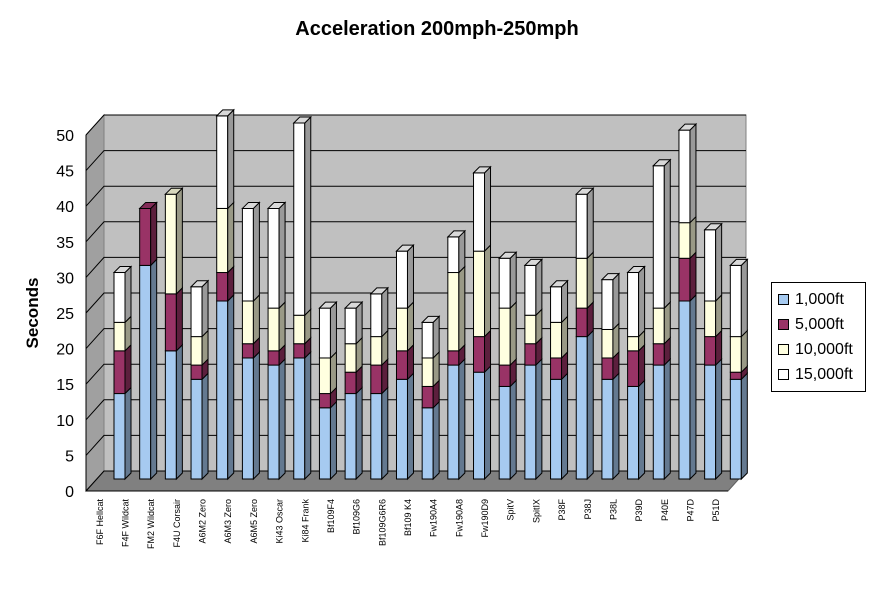  Describe the element at coordinates (821, 299) in the screenshot. I see `legend-item: 1,000ft` at that location.